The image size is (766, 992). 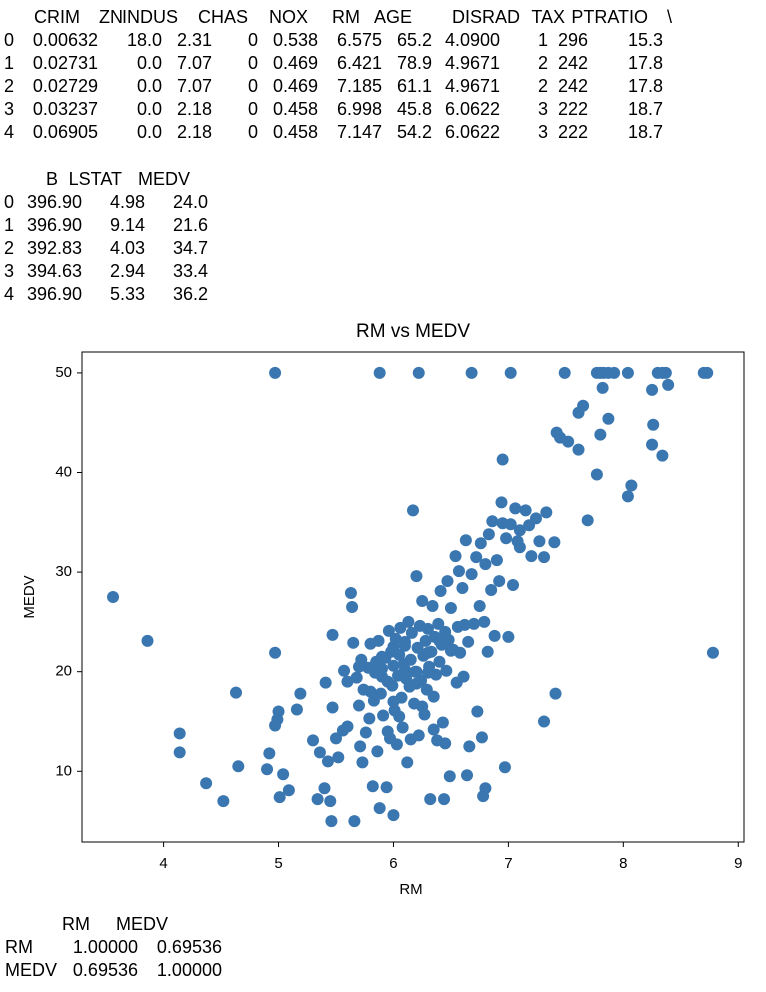 I want to click on table-cell: 1, so click(x=543, y=40).